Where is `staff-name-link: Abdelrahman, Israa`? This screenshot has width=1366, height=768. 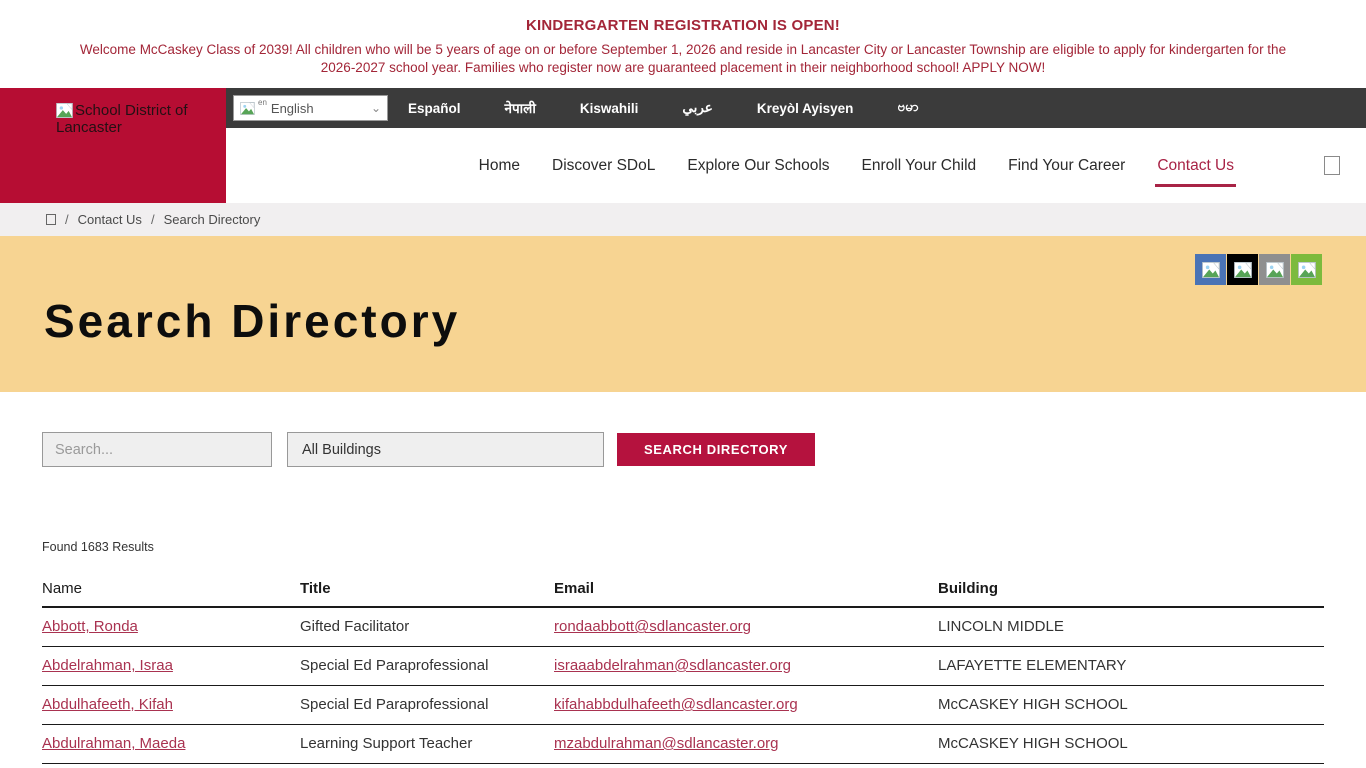
staff-name-link: Abdelrahman, Israa is located at coordinates (107, 665).